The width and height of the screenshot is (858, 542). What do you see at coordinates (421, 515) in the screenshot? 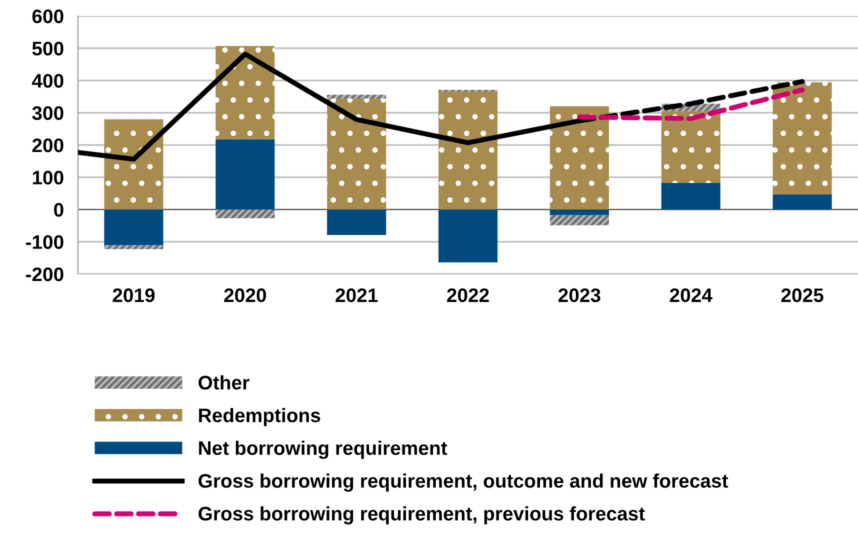
I see `legend-label: Gross borrowing requirement, previous forecast` at bounding box center [421, 515].